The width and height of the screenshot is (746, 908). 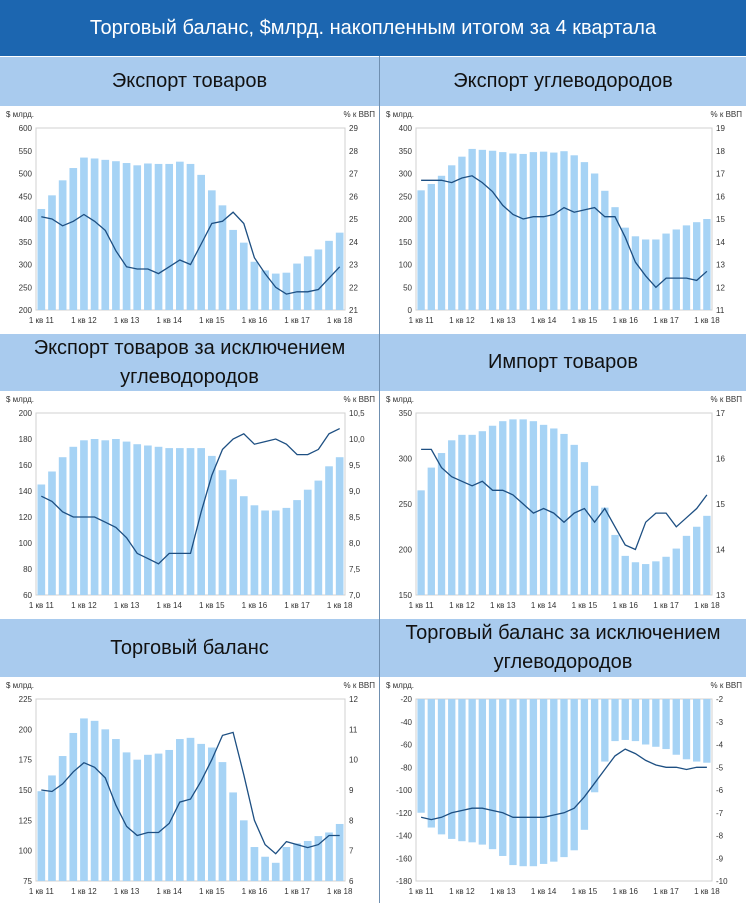 What do you see at coordinates (379, 479) in the screenshot?
I see `column-divider` at bounding box center [379, 479].